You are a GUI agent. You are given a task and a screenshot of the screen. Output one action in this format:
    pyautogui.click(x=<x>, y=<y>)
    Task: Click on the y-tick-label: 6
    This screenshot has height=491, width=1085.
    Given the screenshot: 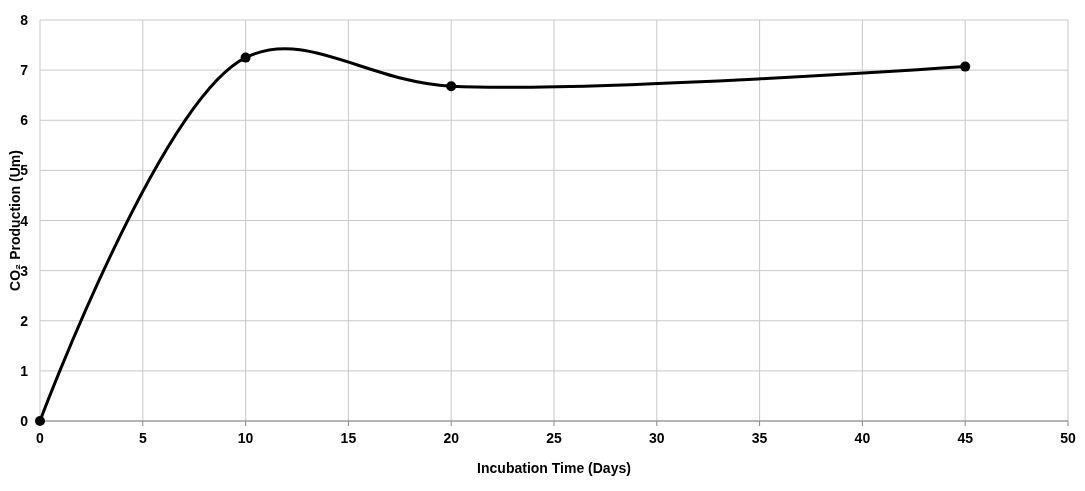 What is the action you would take?
    pyautogui.click(x=24, y=120)
    